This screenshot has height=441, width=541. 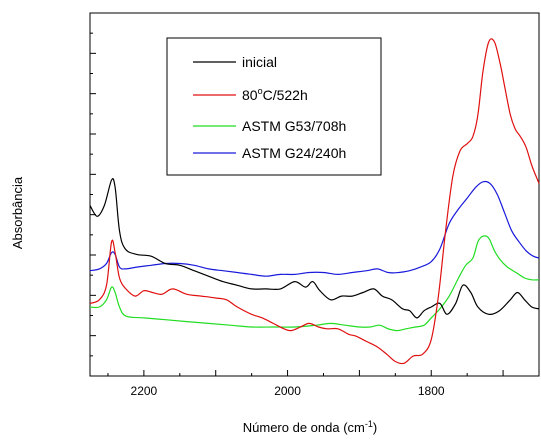 What do you see at coordinates (93, 194) in the screenshot?
I see `y-axis-ticks` at bounding box center [93, 194].